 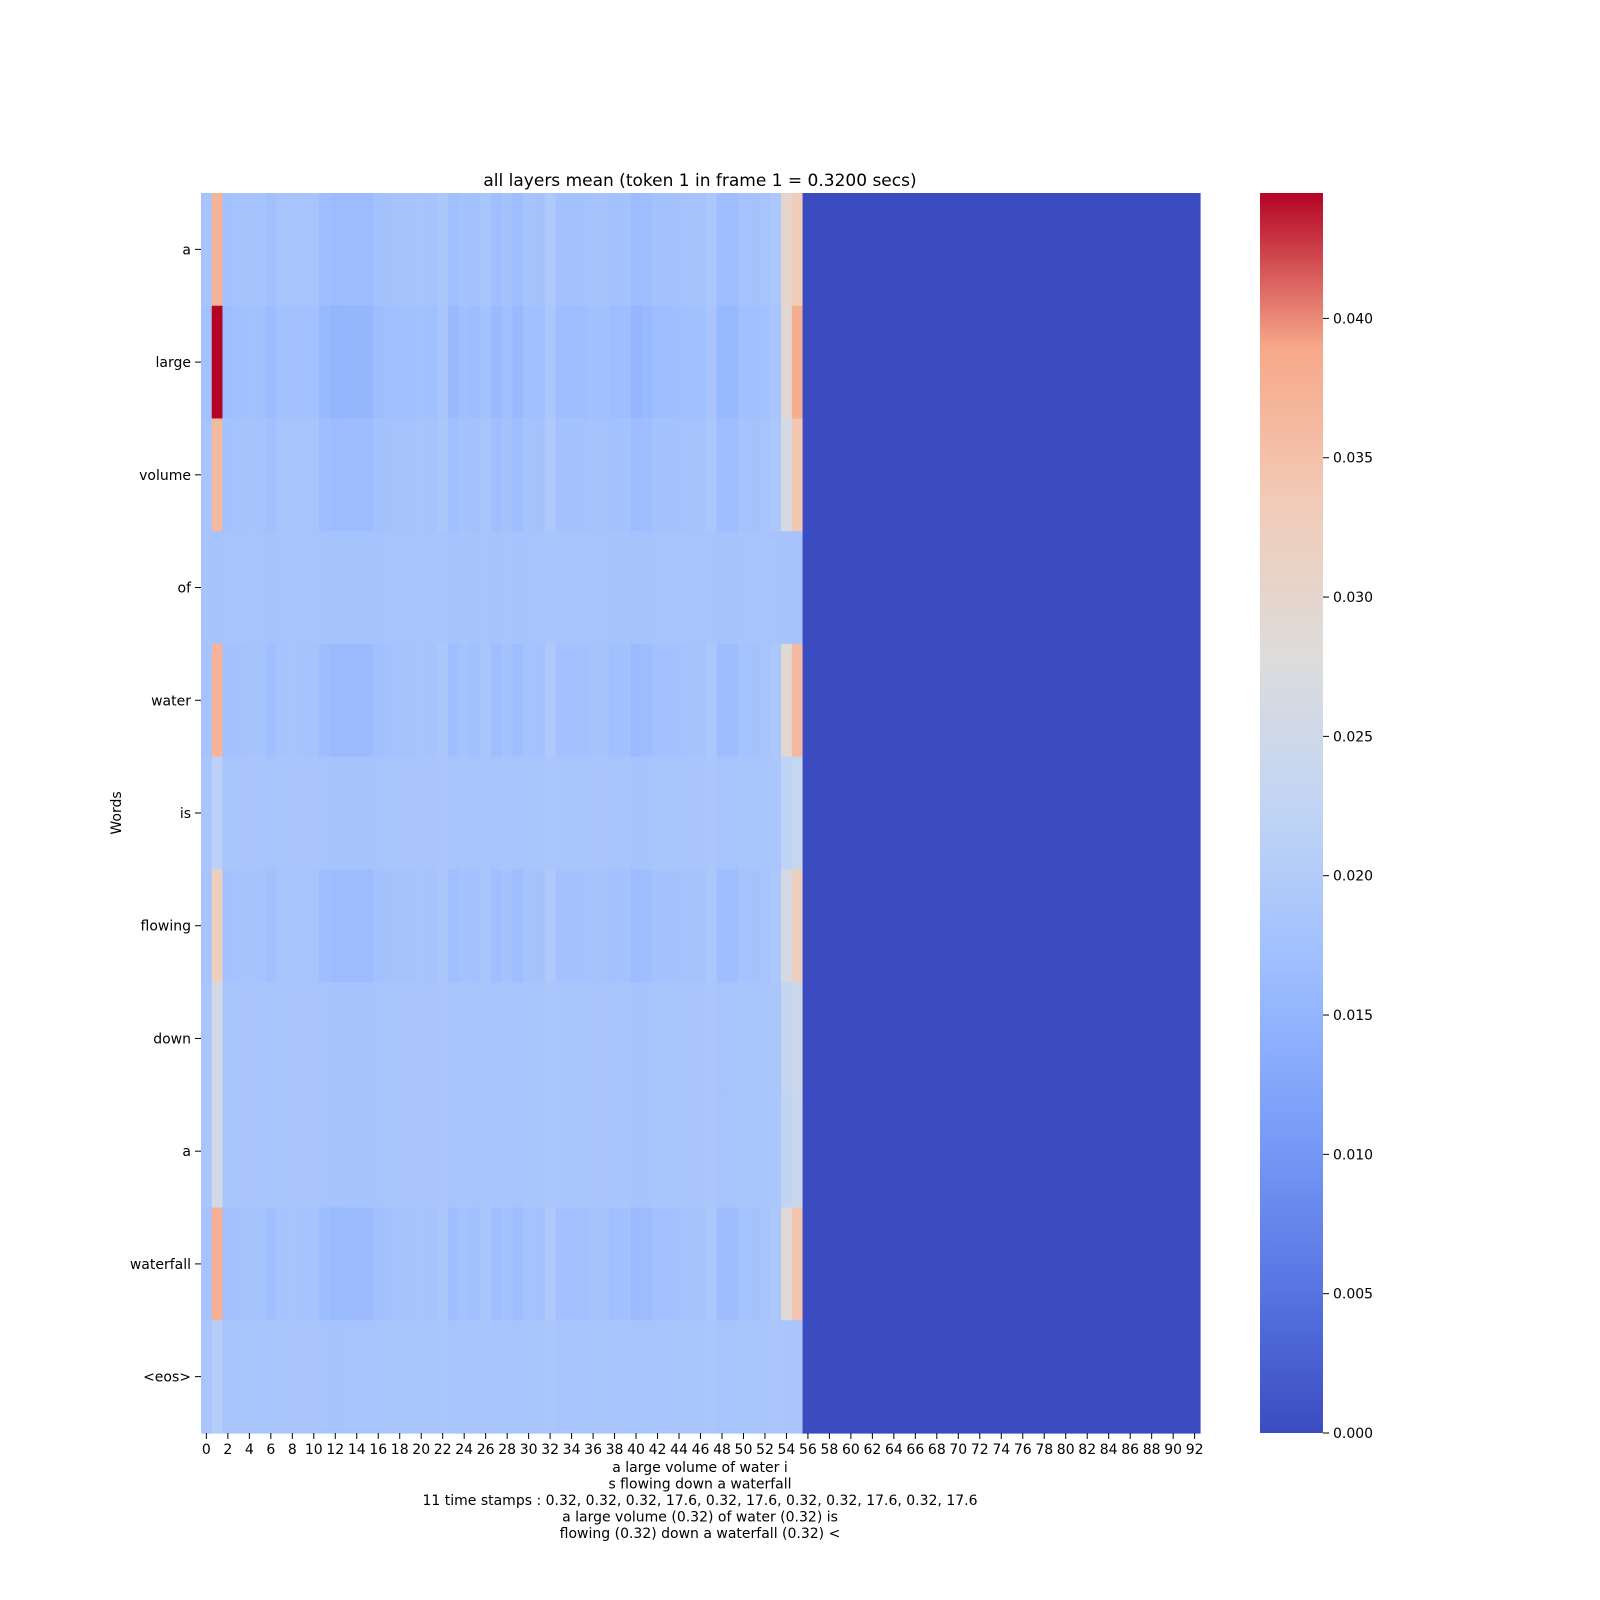 What do you see at coordinates (636, 1450) in the screenshot?
I see `x-tick-label: 40` at bounding box center [636, 1450].